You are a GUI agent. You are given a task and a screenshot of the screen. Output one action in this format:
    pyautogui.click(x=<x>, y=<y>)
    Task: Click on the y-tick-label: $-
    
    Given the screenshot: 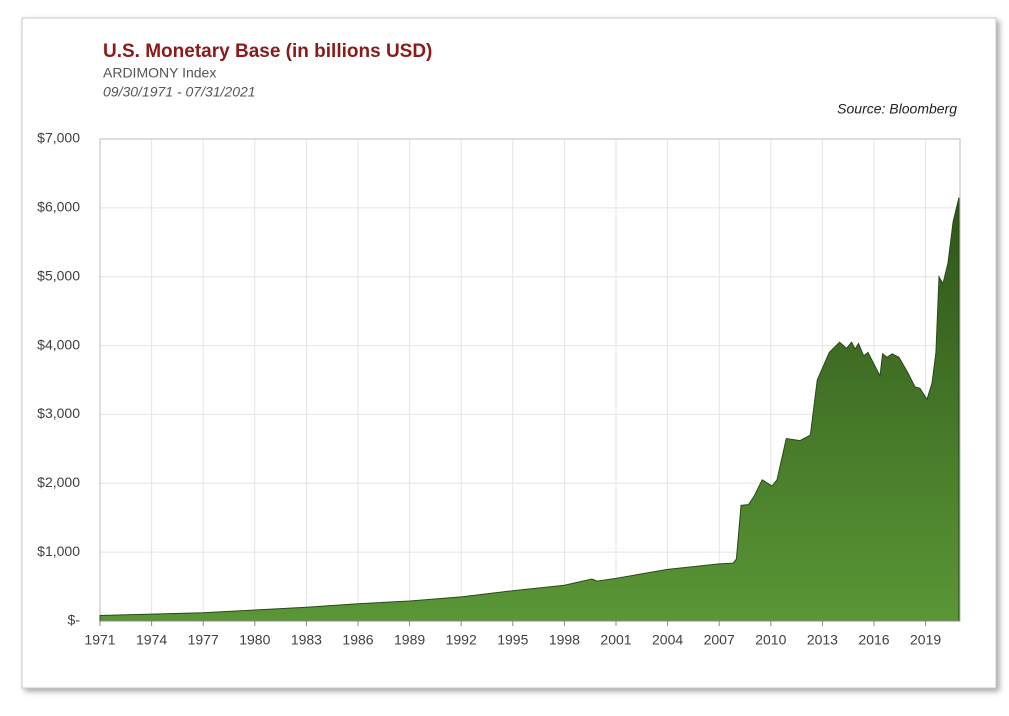 What is the action you would take?
    pyautogui.click(x=74, y=620)
    